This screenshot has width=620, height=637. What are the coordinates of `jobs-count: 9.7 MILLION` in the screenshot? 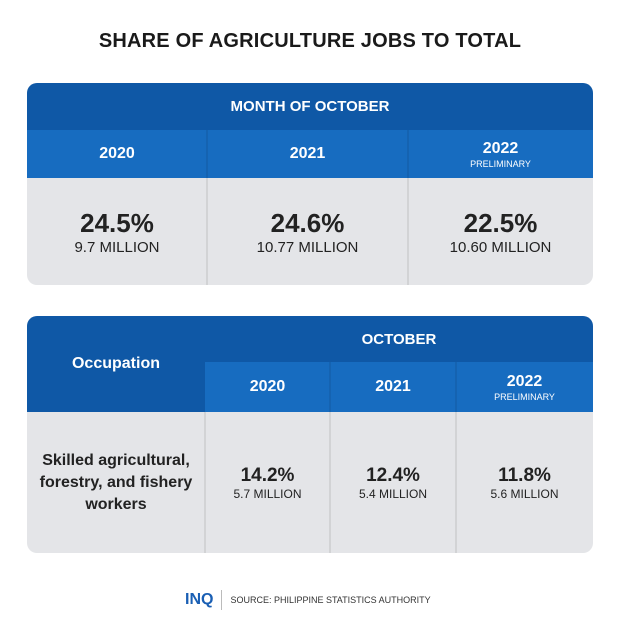 It's located at (117, 247).